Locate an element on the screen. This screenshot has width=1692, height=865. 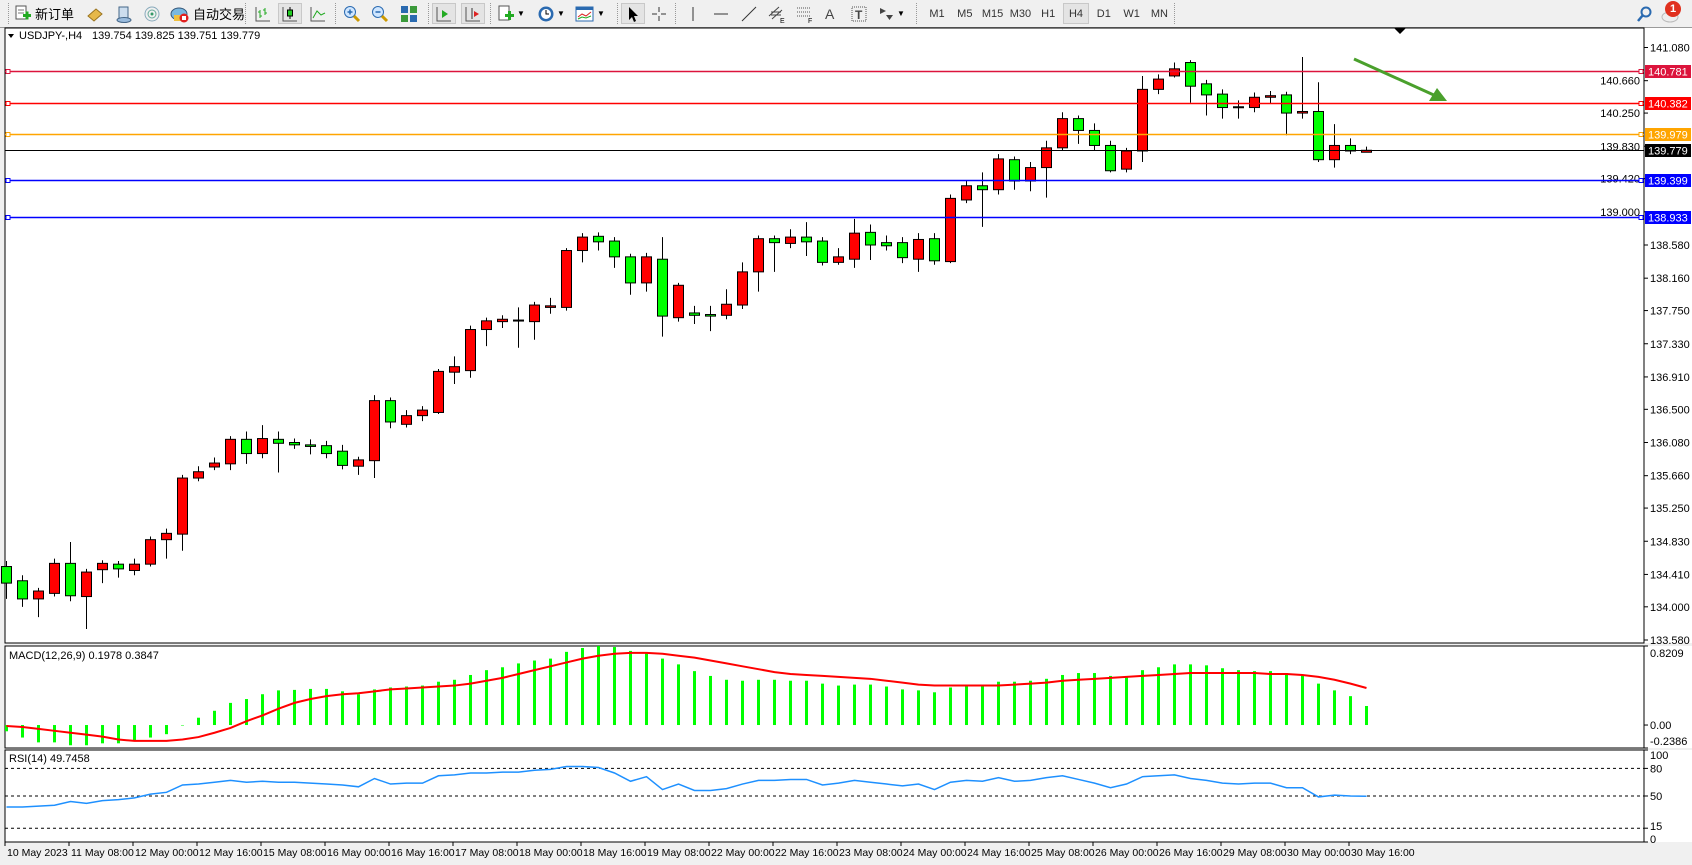
templates-button: ▼ is located at coordinates (590, 13).